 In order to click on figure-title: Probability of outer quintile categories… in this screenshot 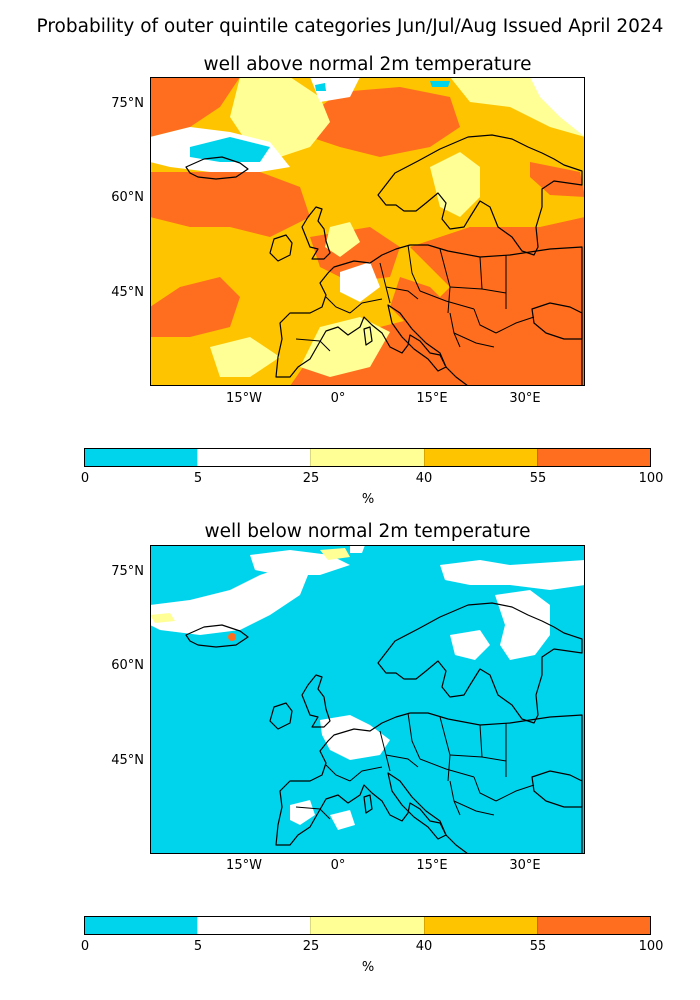, I will do `click(350, 26)`.